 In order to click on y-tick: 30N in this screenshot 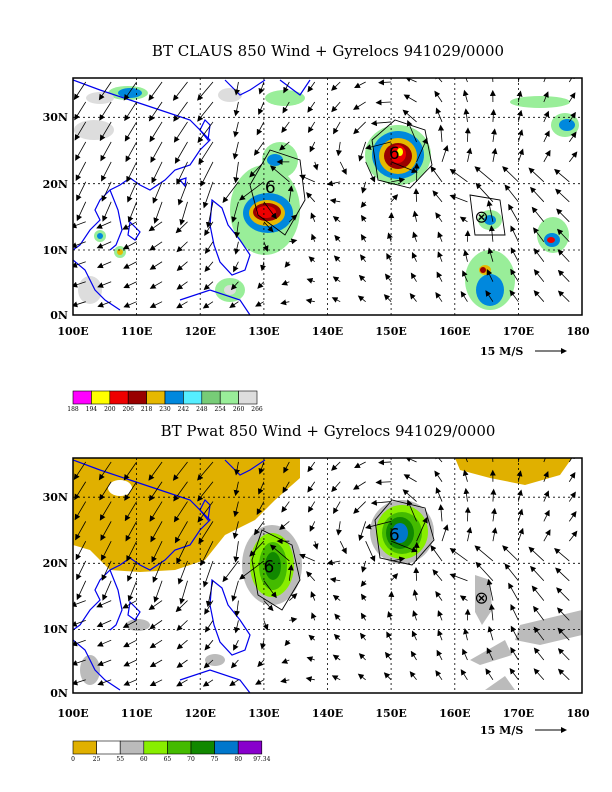, I will do `click(55, 117)`.